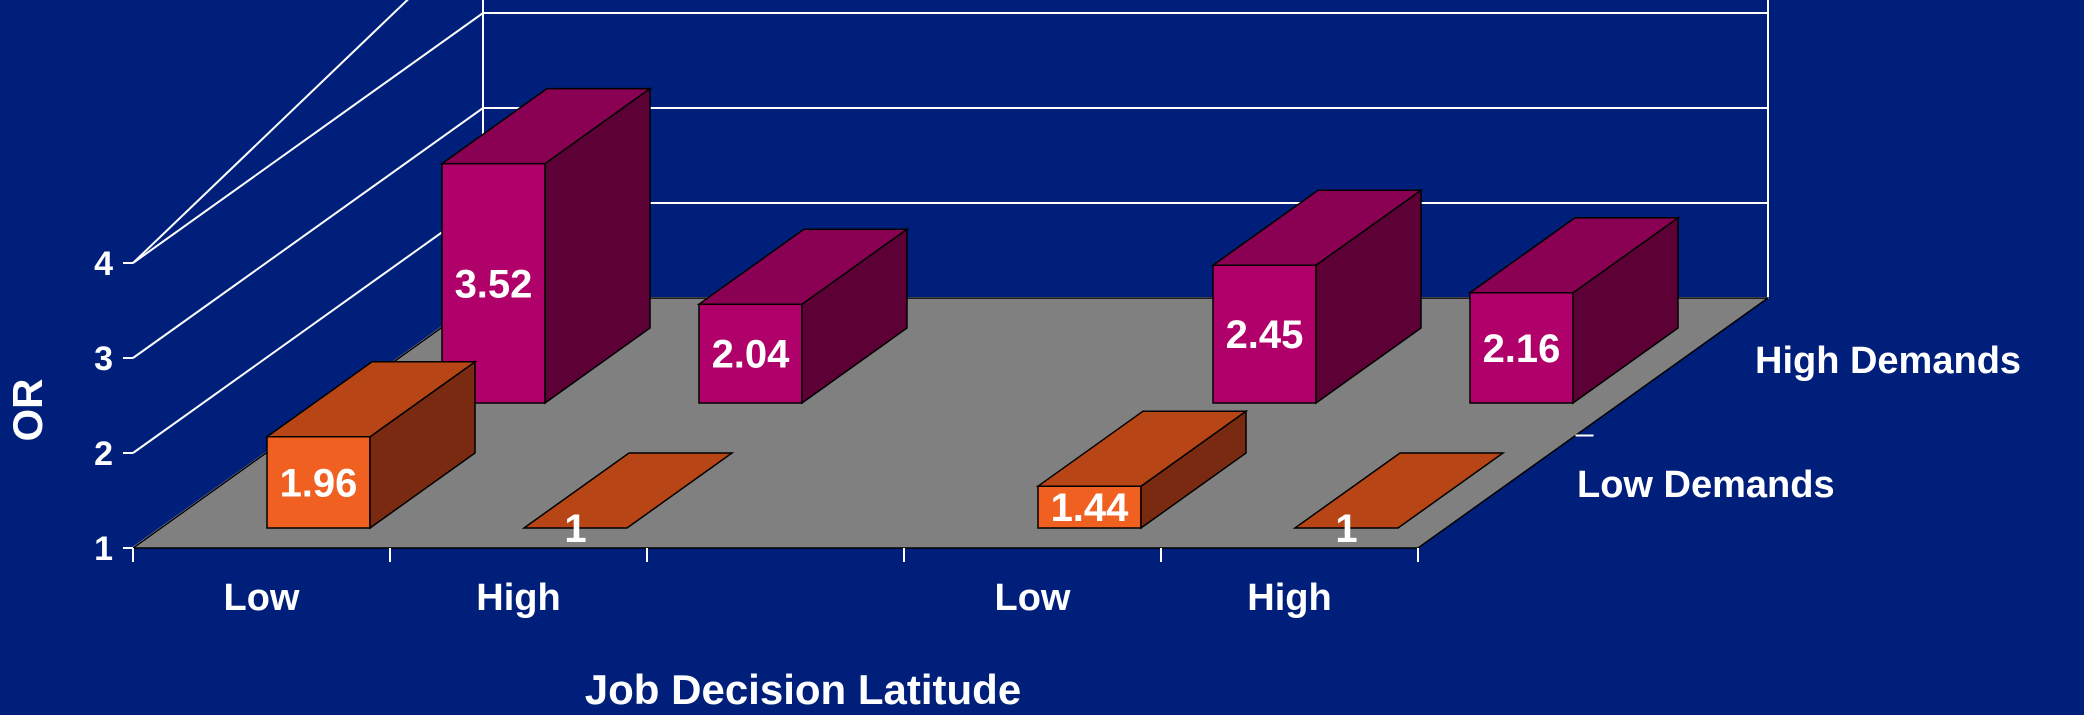  What do you see at coordinates (1317, 296) in the screenshot?
I see `bar: 2.45` at bounding box center [1317, 296].